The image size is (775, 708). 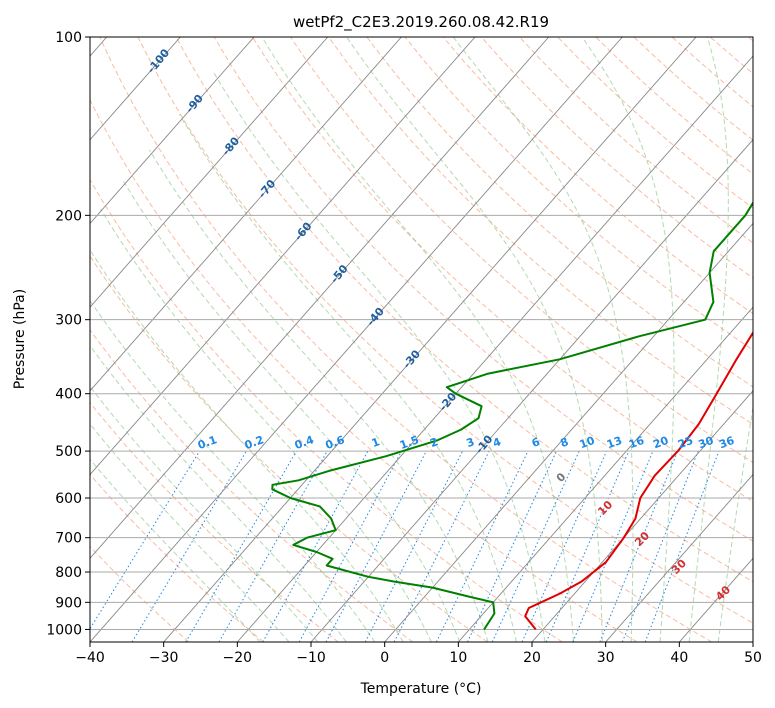 I want to click on mixing-ratio-label: 36, so click(x=726, y=443).